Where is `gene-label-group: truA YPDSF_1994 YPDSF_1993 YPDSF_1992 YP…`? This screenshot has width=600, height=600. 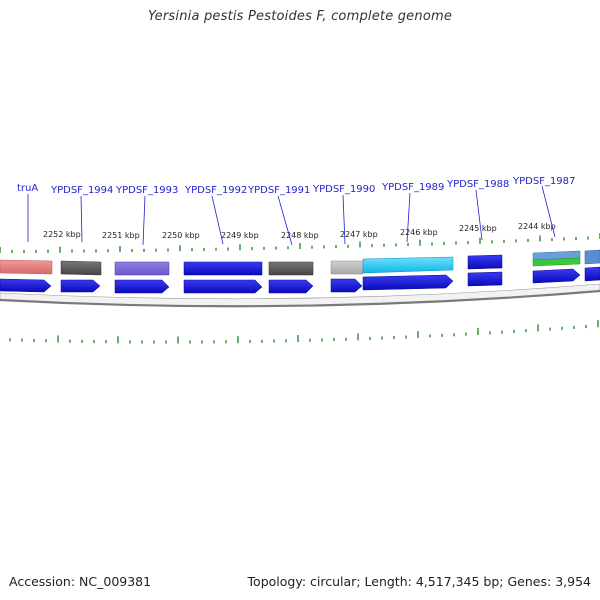
gene-label-group: truA YPDSF_1994 YPDSF_1993 YPDSF_1992 YP… is located at coordinates (296, 211).